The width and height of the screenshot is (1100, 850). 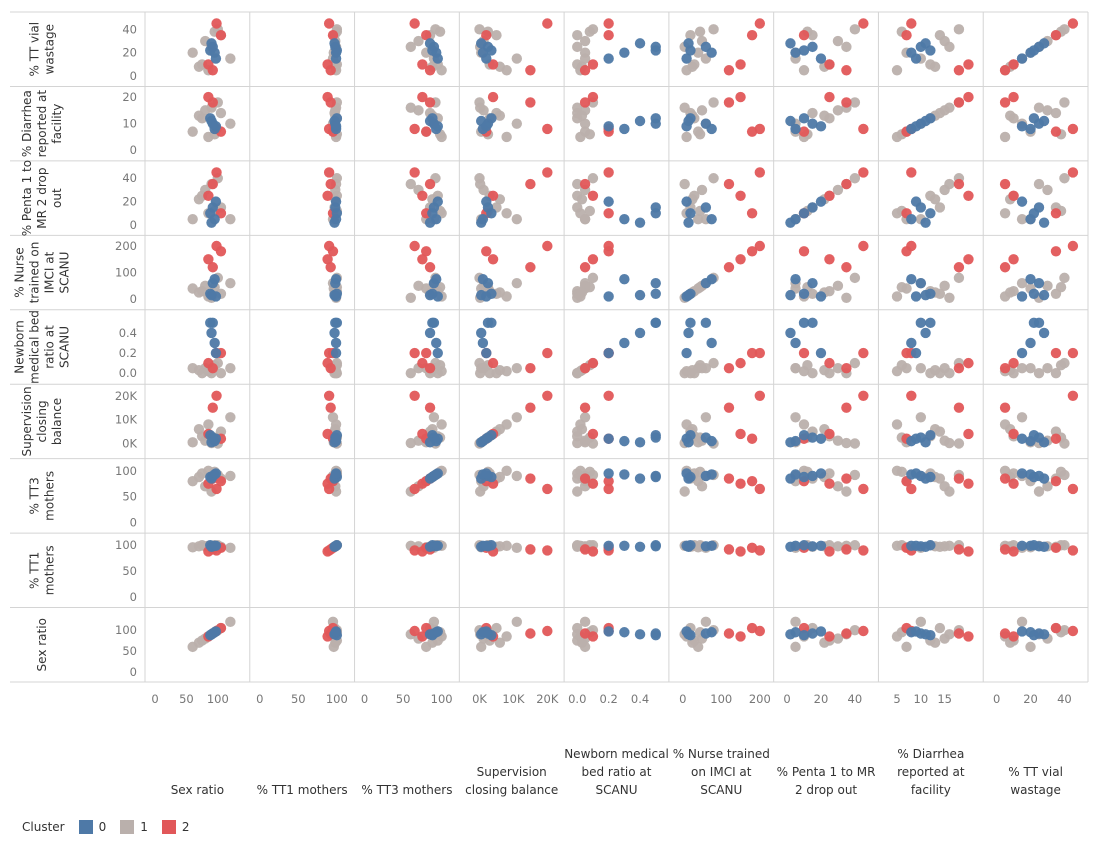 I want to click on data-point-cluster-1-penta-vs-tt, so click(x=1005, y=213).